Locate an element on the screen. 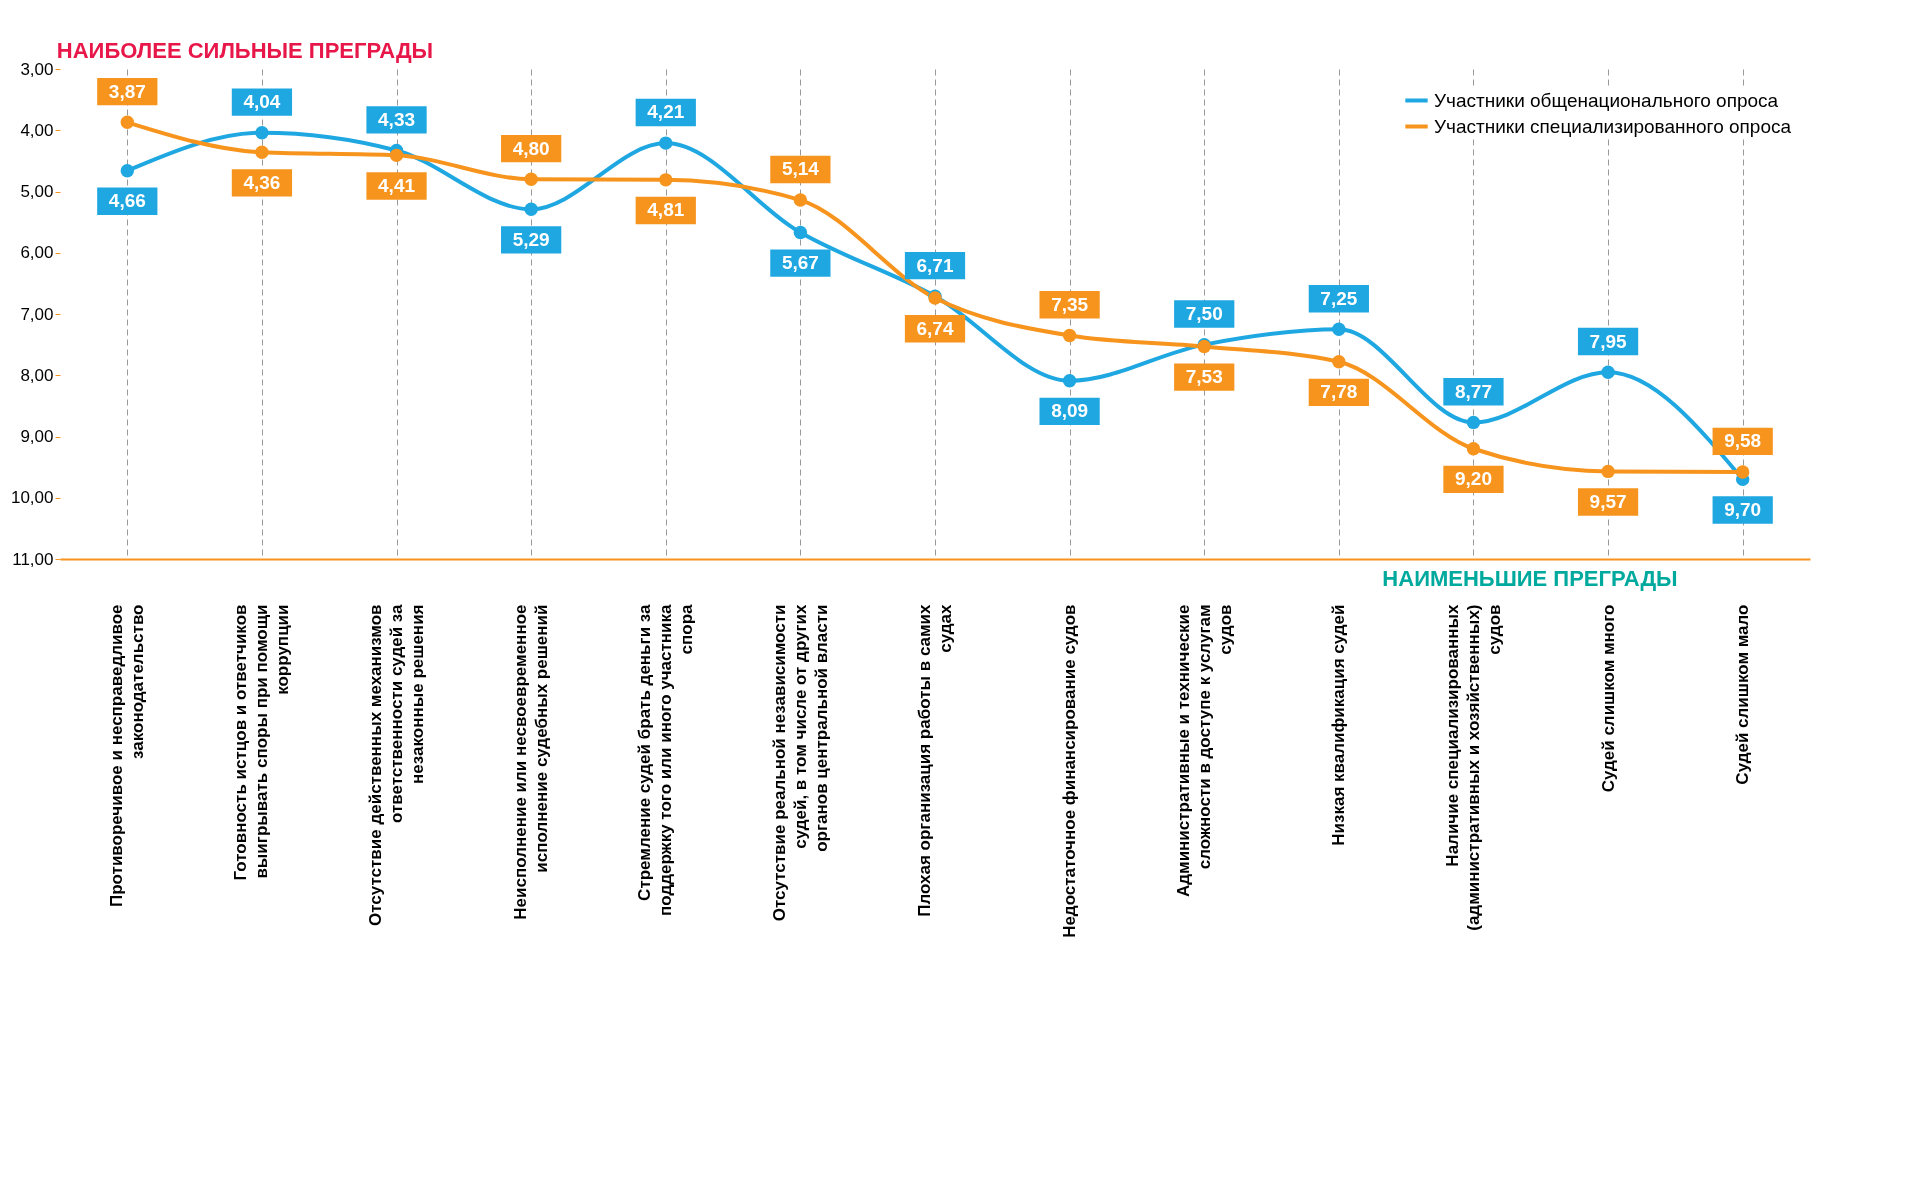 This screenshot has width=1929, height=1192. x-tick-label: Плохая организация работы в самих судах is located at coordinates (935, 760).